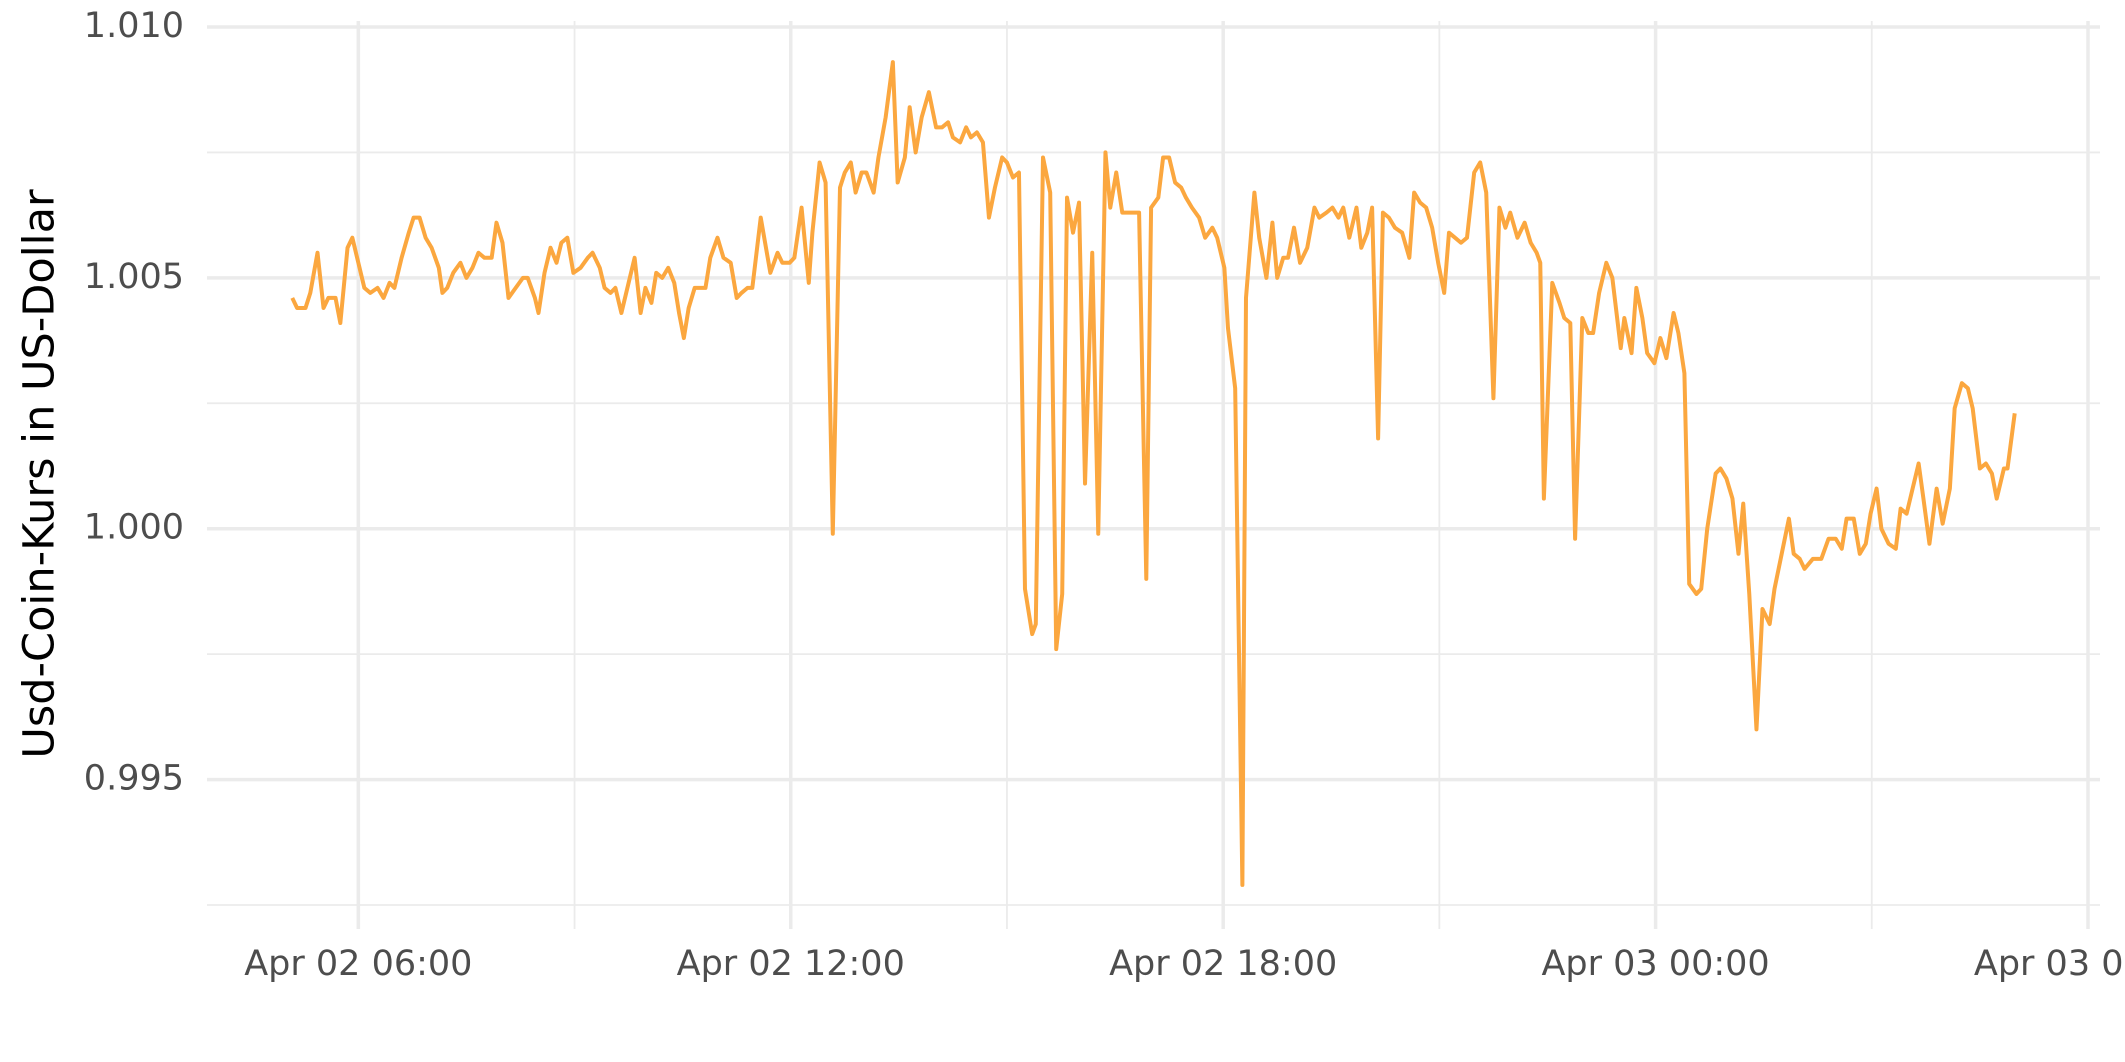 The height and width of the screenshot is (1062, 2125). What do you see at coordinates (134, 277) in the screenshot?
I see `y-tick-label: 1.005` at bounding box center [134, 277].